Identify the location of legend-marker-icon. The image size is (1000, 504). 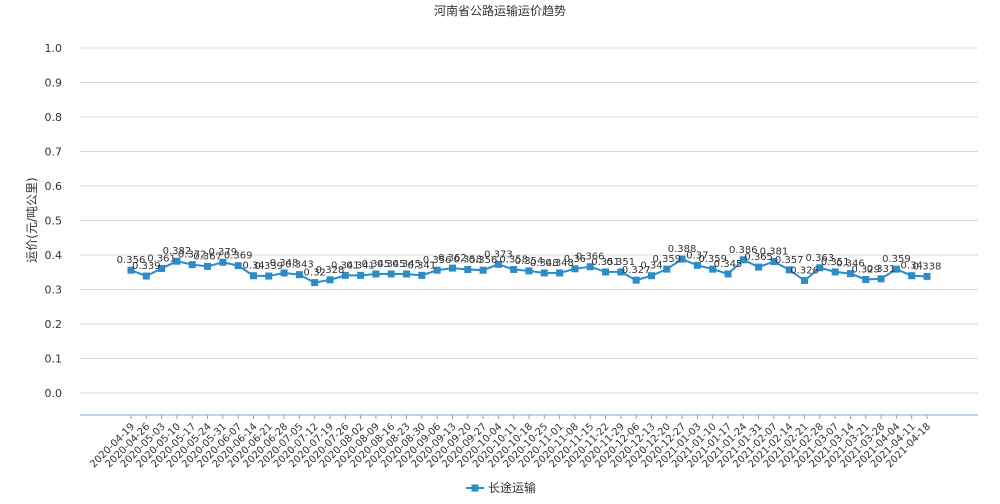
(475, 488).